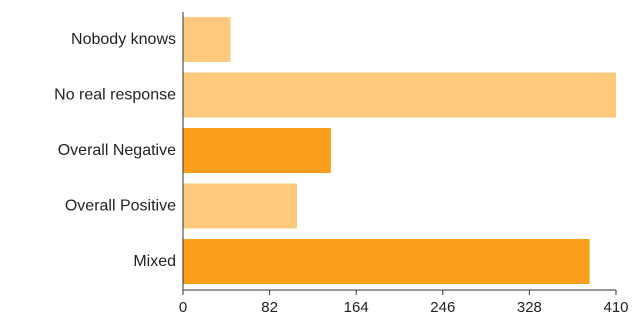  What do you see at coordinates (442, 307) in the screenshot?
I see `x-tick-label: 246` at bounding box center [442, 307].